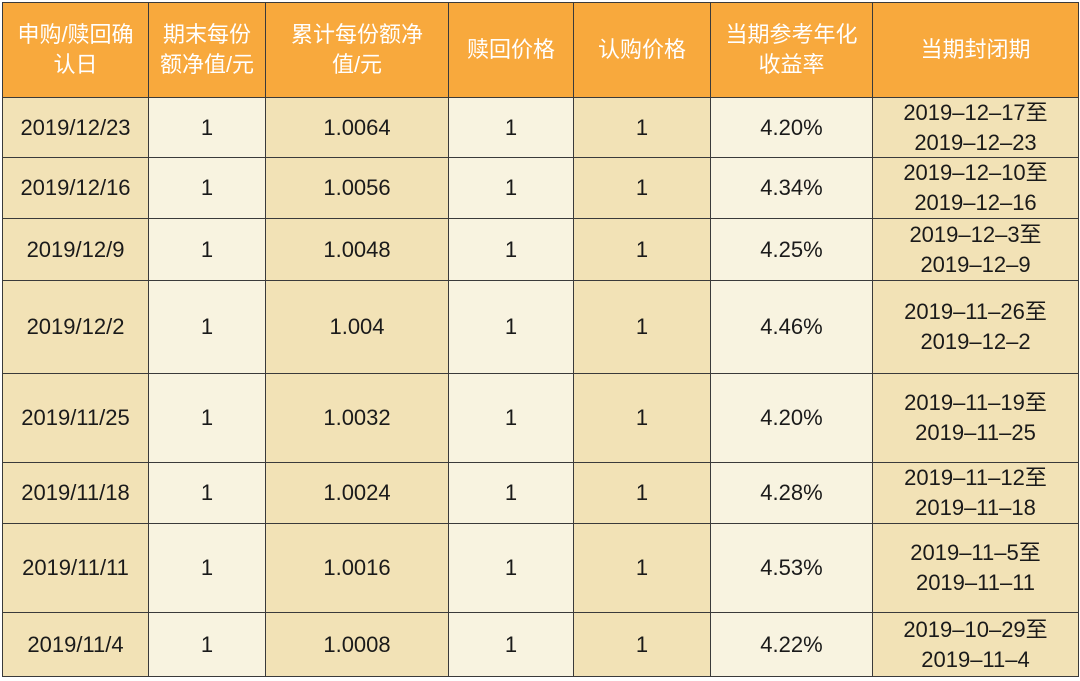  Describe the element at coordinates (357, 644) in the screenshot. I see `table-cell: 1.0008` at that location.